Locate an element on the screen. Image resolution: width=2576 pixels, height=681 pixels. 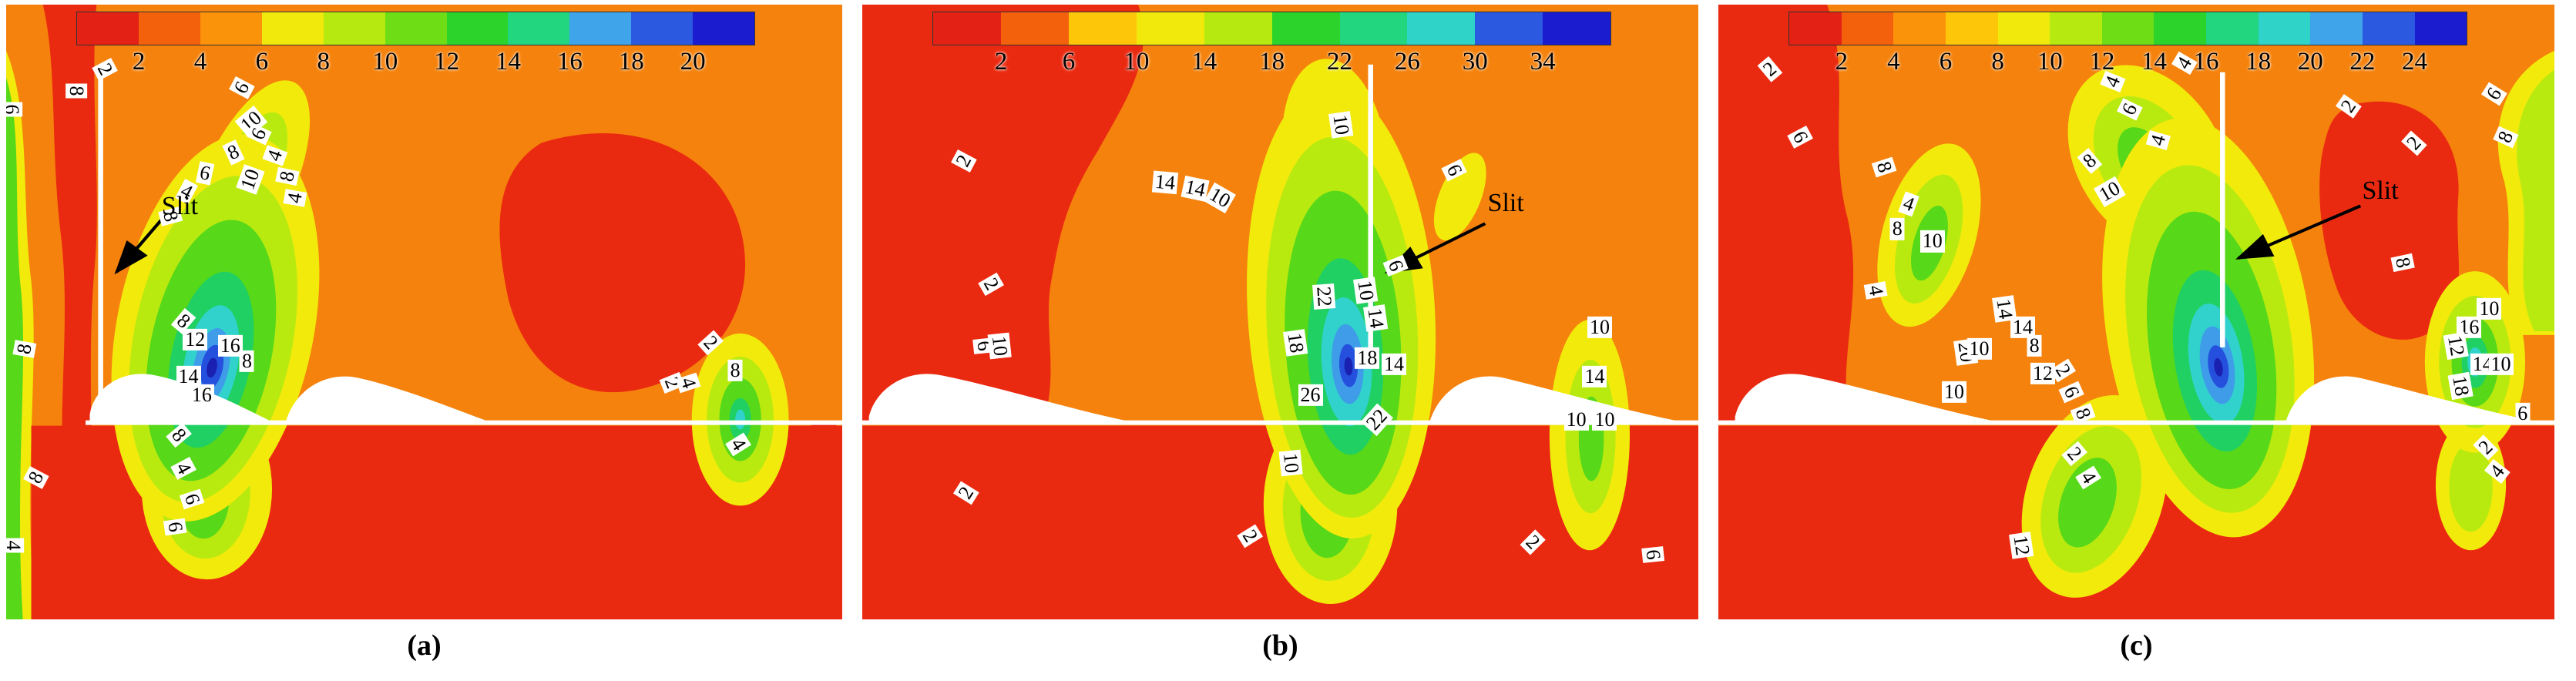
midright-red-region is located at coordinates (2389, 221).